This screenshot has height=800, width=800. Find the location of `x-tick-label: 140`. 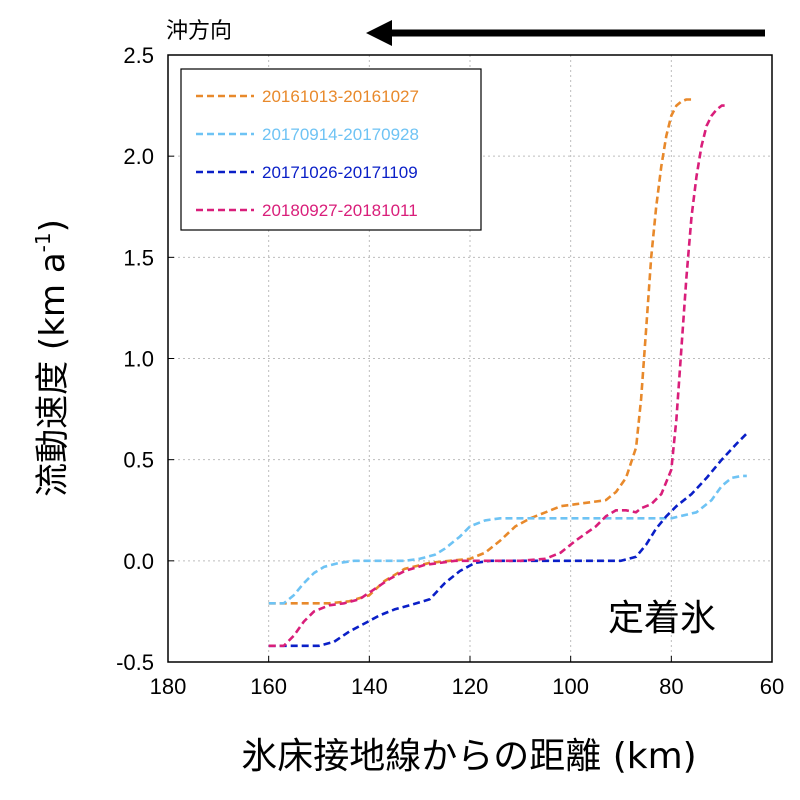

x-tick-label: 140 is located at coordinates (369, 686).